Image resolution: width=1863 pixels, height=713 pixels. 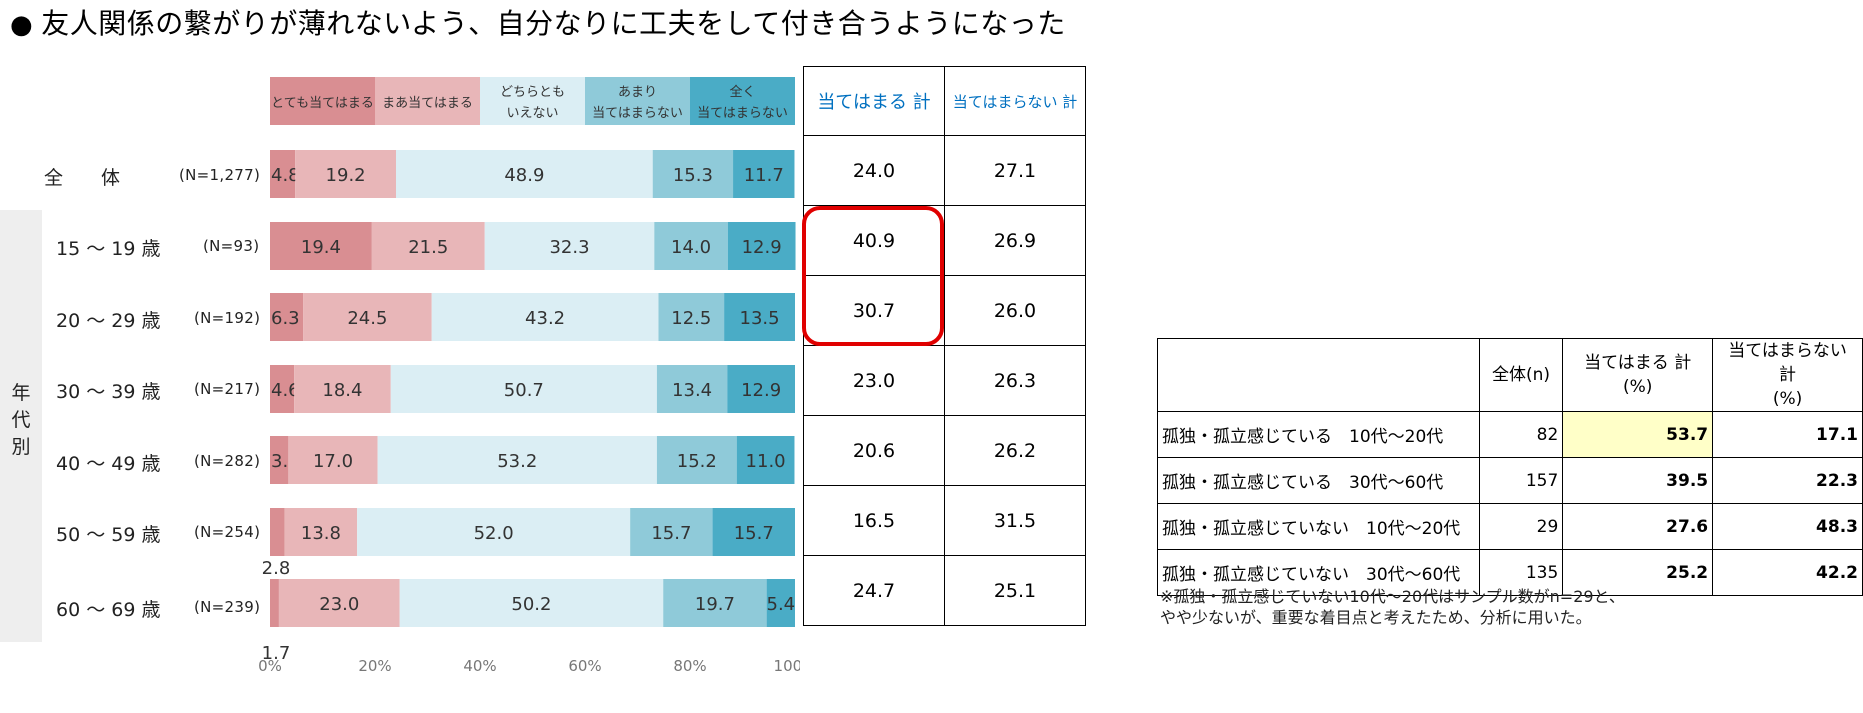 I want to click on bar-value-label: 12.9, so click(x=762, y=247).